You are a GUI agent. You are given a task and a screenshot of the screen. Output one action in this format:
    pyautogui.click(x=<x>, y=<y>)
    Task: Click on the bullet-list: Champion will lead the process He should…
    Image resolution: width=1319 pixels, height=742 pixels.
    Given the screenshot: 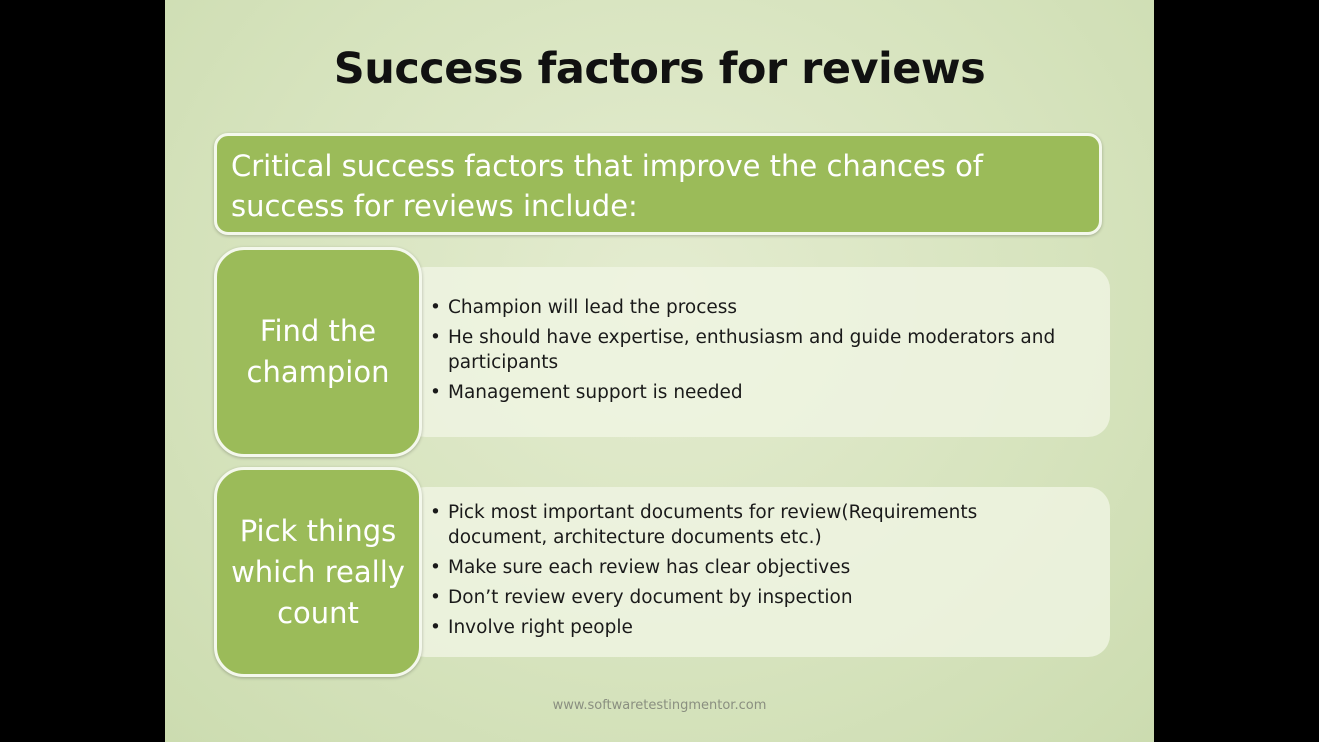 What is the action you would take?
    pyautogui.click(x=755, y=352)
    